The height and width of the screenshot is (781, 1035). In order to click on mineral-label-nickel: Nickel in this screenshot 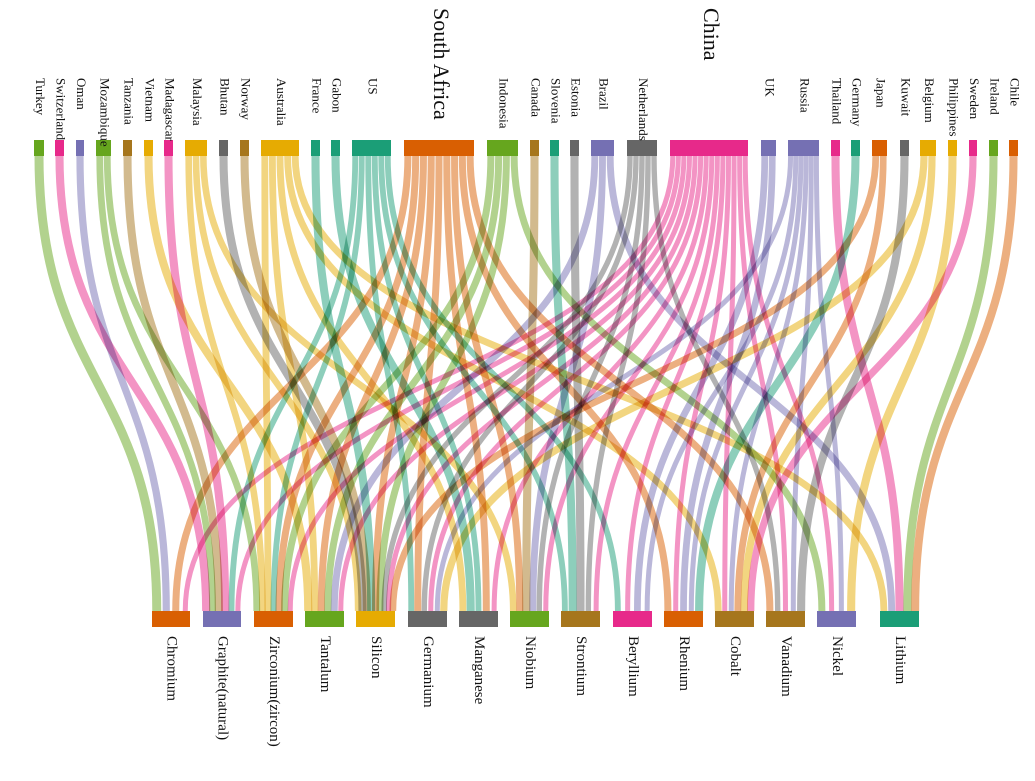, I will do `click(837, 656)`.